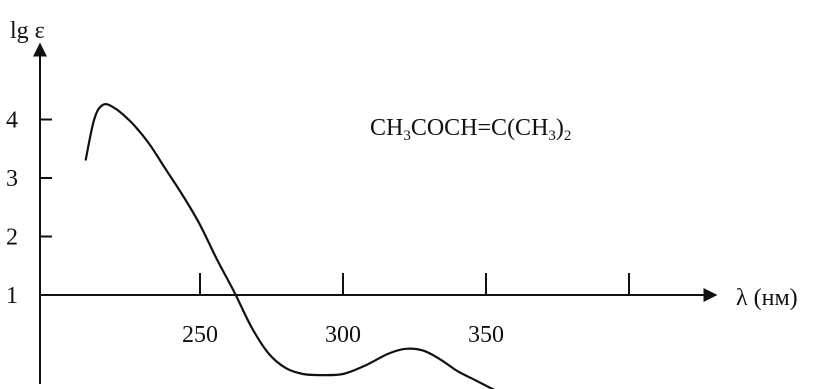 This screenshot has height=389, width=835. Describe the element at coordinates (12, 296) in the screenshot. I see `y-tick-label: 1` at that location.